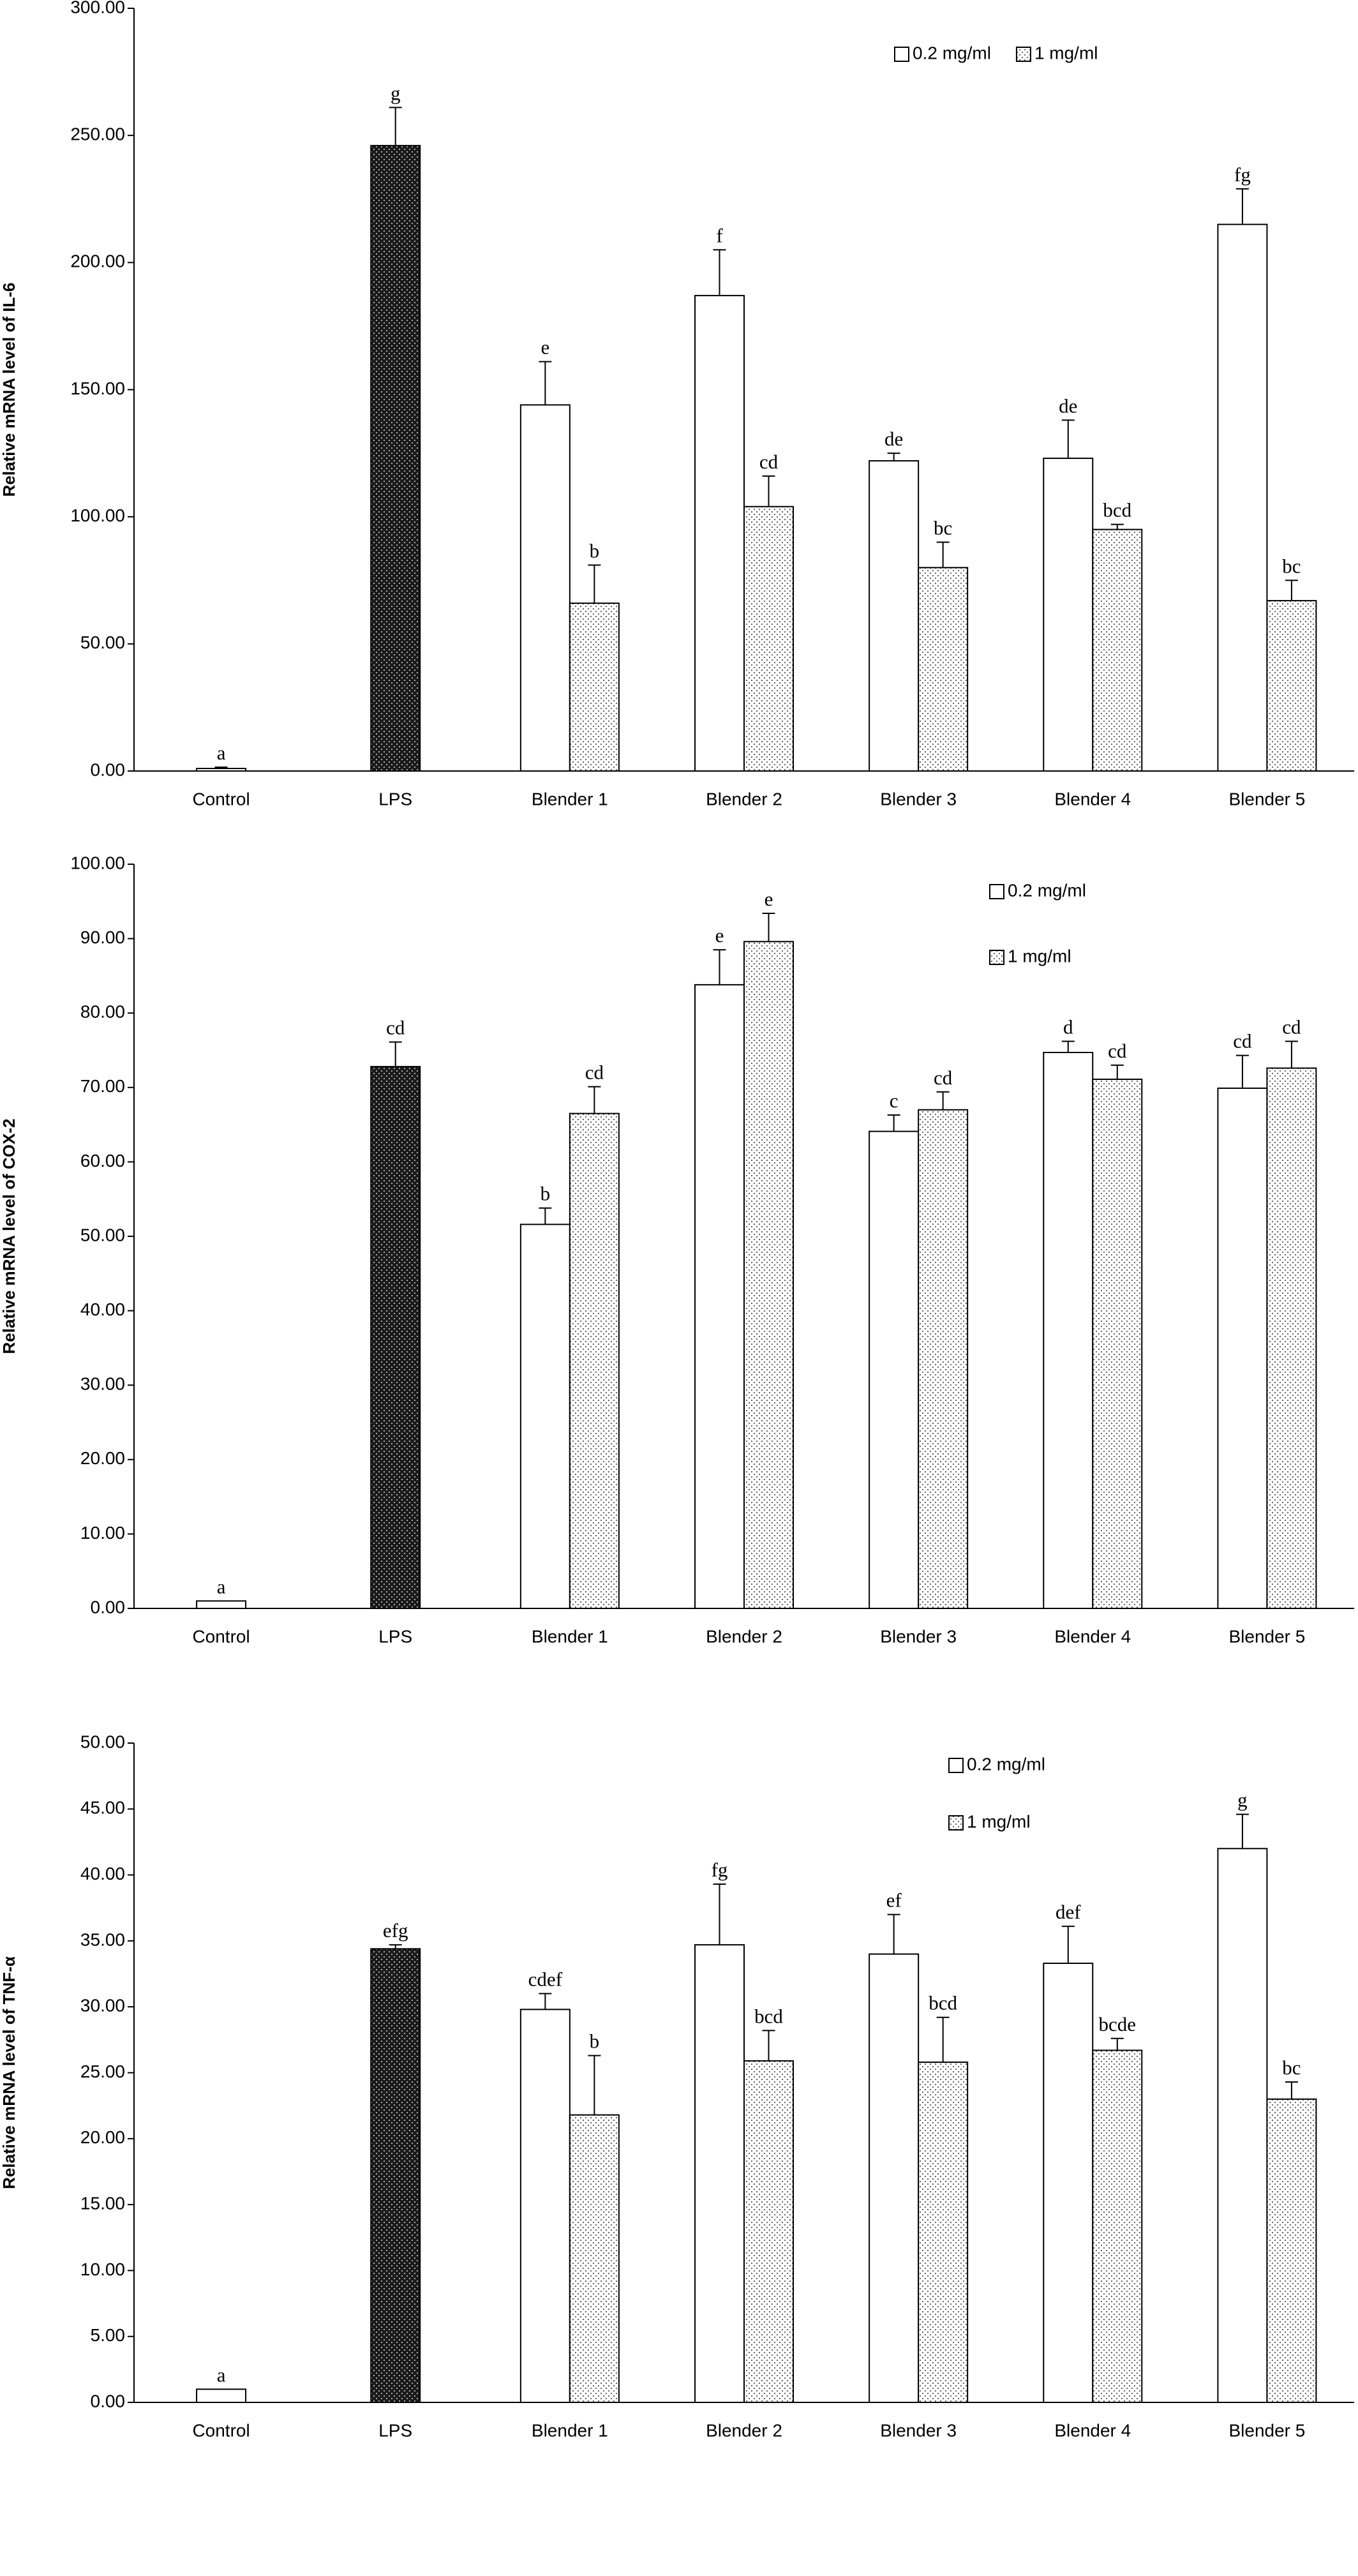  Describe the element at coordinates (9, 2072) in the screenshot. I see `y-axis-label: Relative mRNA level of TNF-α` at that location.